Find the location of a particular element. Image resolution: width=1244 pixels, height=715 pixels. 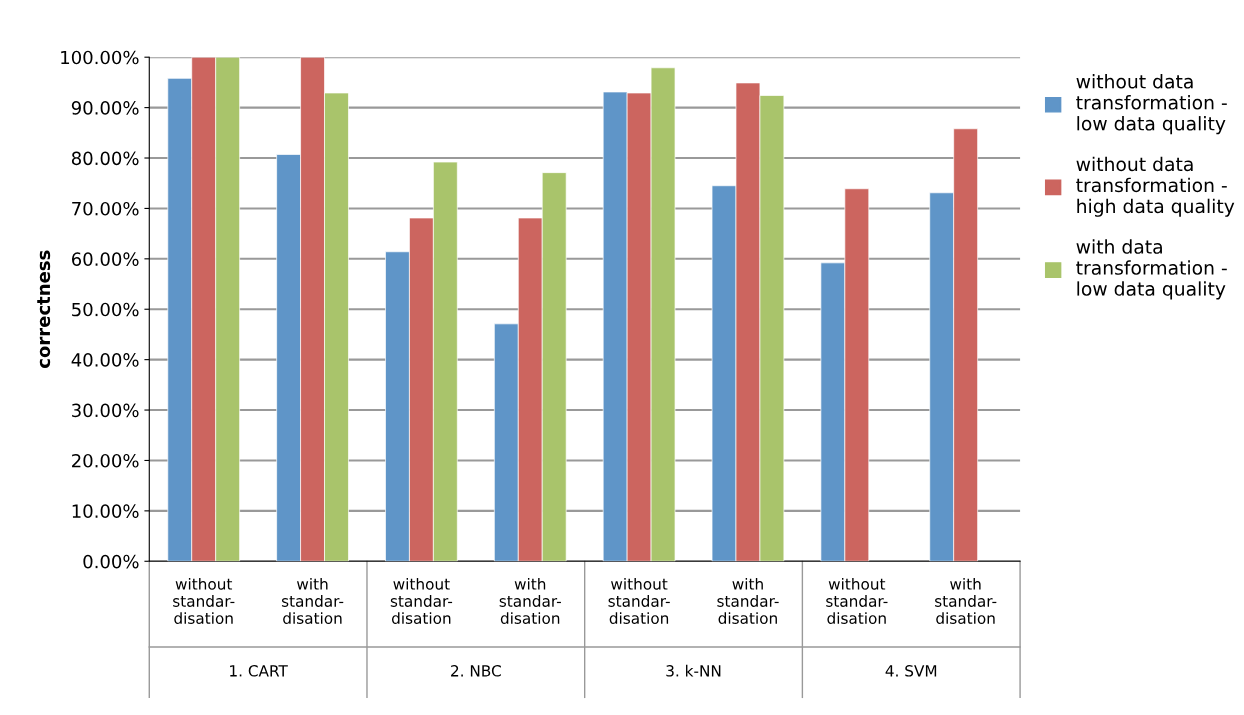

y-tick-label: 30.00% is located at coordinates (105, 410).